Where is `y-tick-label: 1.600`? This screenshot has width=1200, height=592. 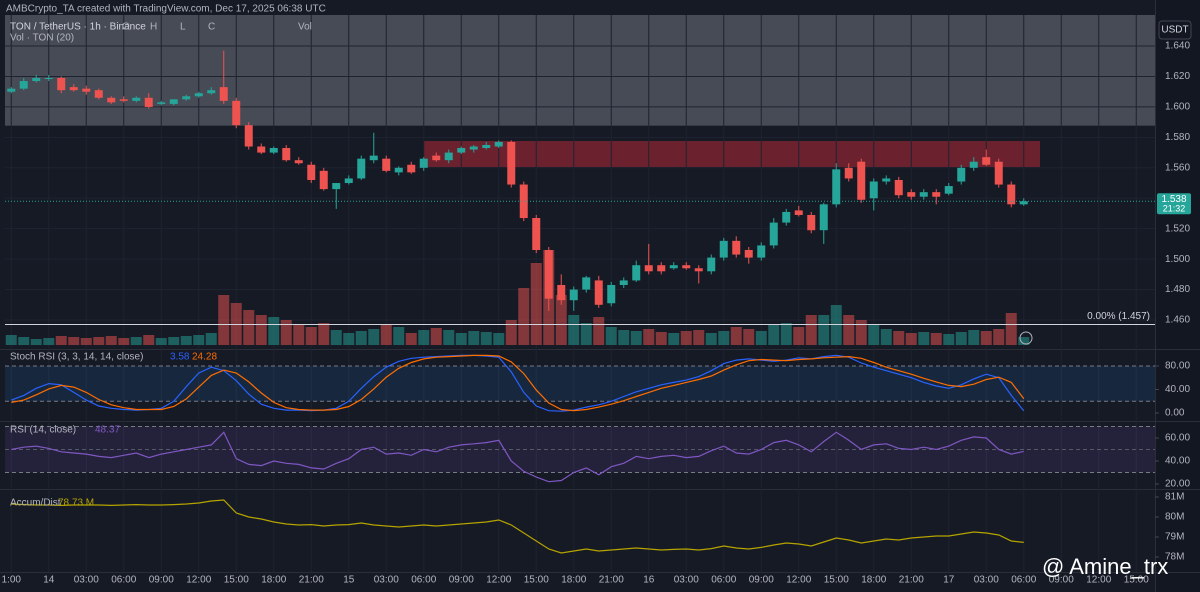 y-tick-label: 1.600 is located at coordinates (1177, 107).